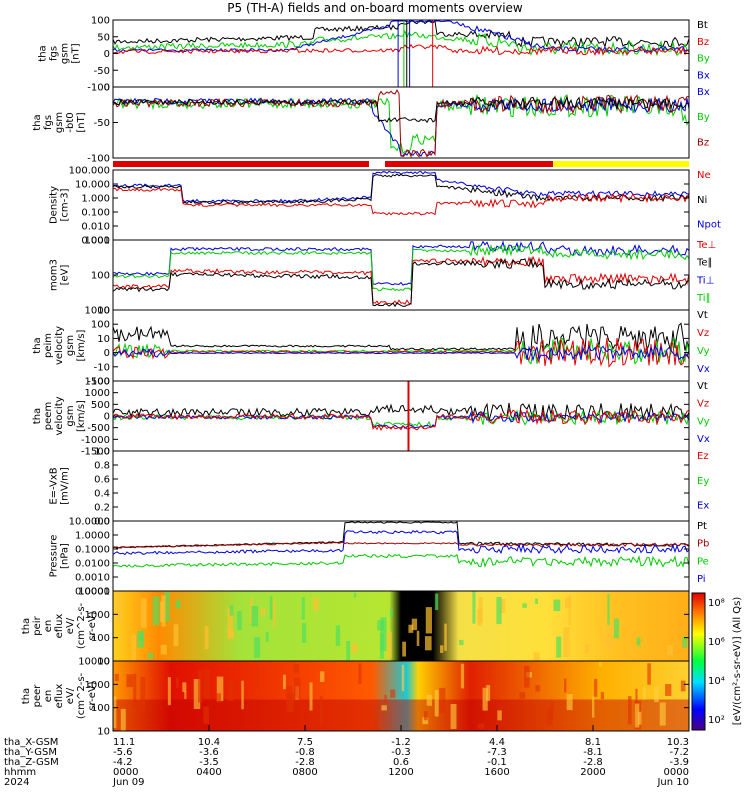 This screenshot has height=800, width=750. I want to click on trace-ni, so click(401, 189).